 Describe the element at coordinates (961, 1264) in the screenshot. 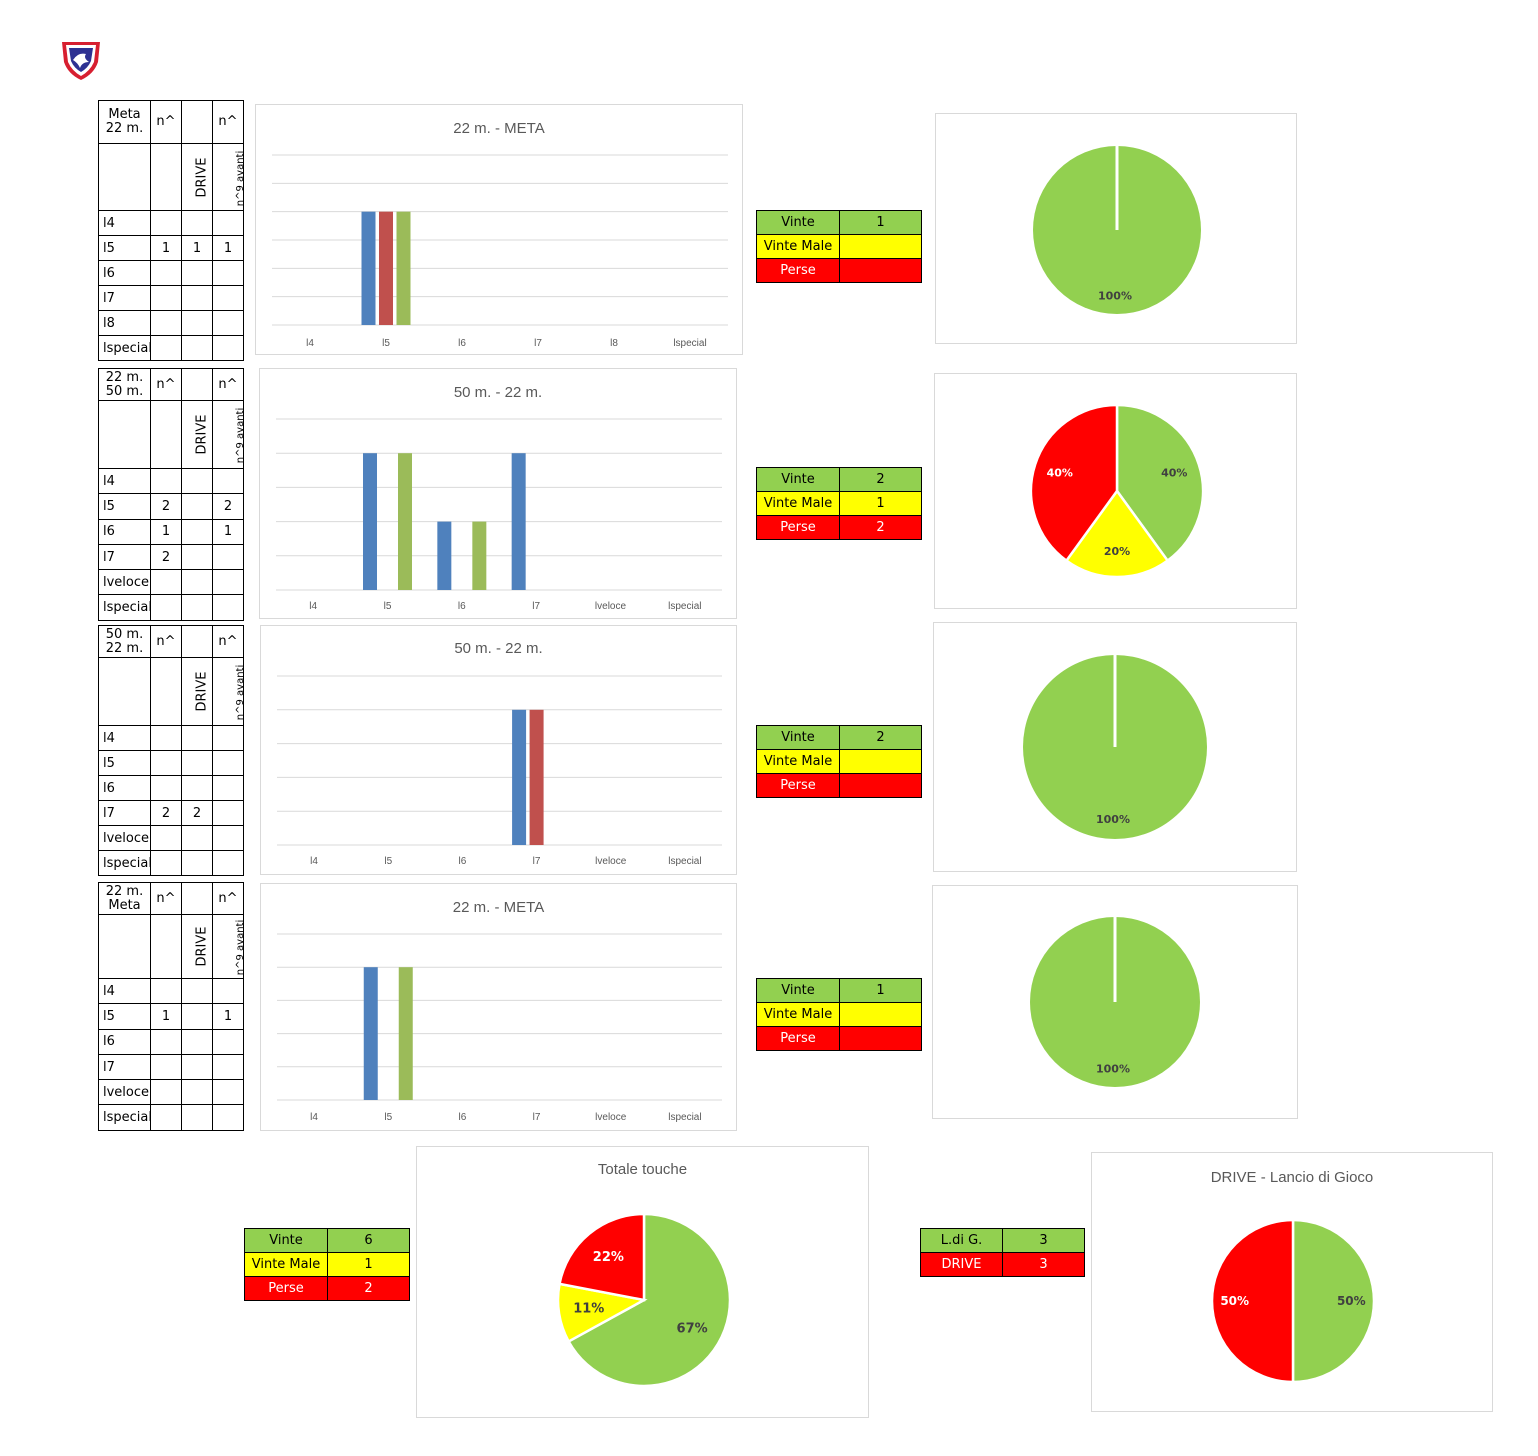

I see `drive-label: DRIVE` at that location.